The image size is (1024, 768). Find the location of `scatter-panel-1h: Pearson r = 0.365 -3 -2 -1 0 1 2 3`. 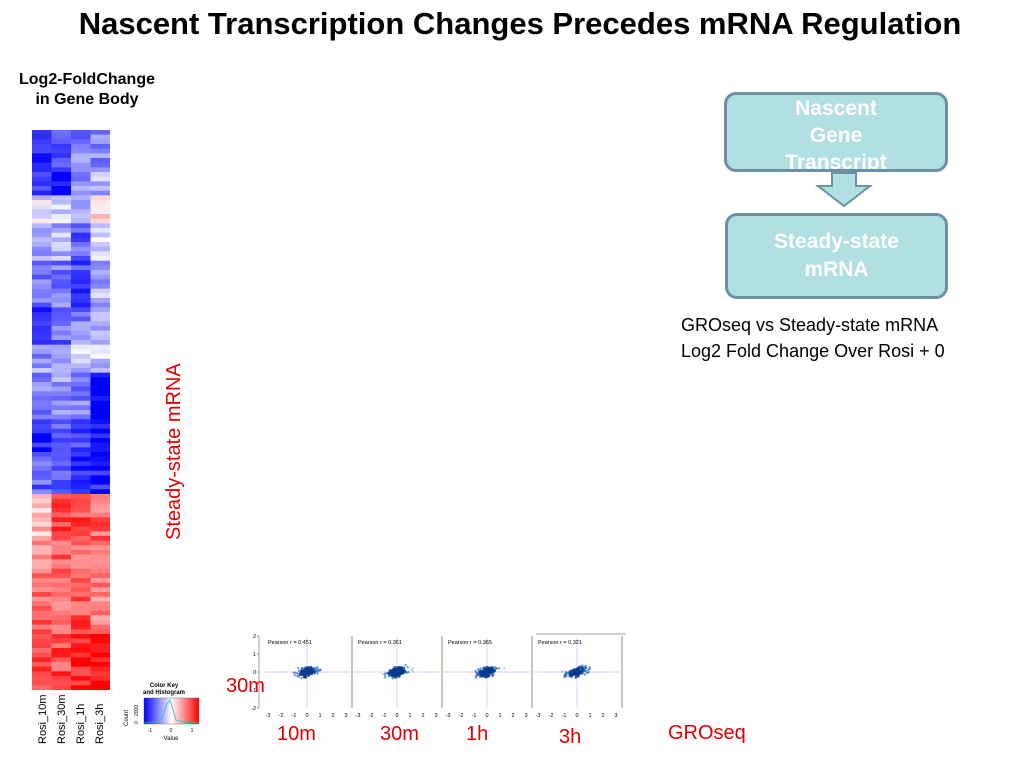

scatter-panel-1h: Pearson r = 0.365 -3 -2 -1 0 1 2 3 is located at coordinates (488, 677).